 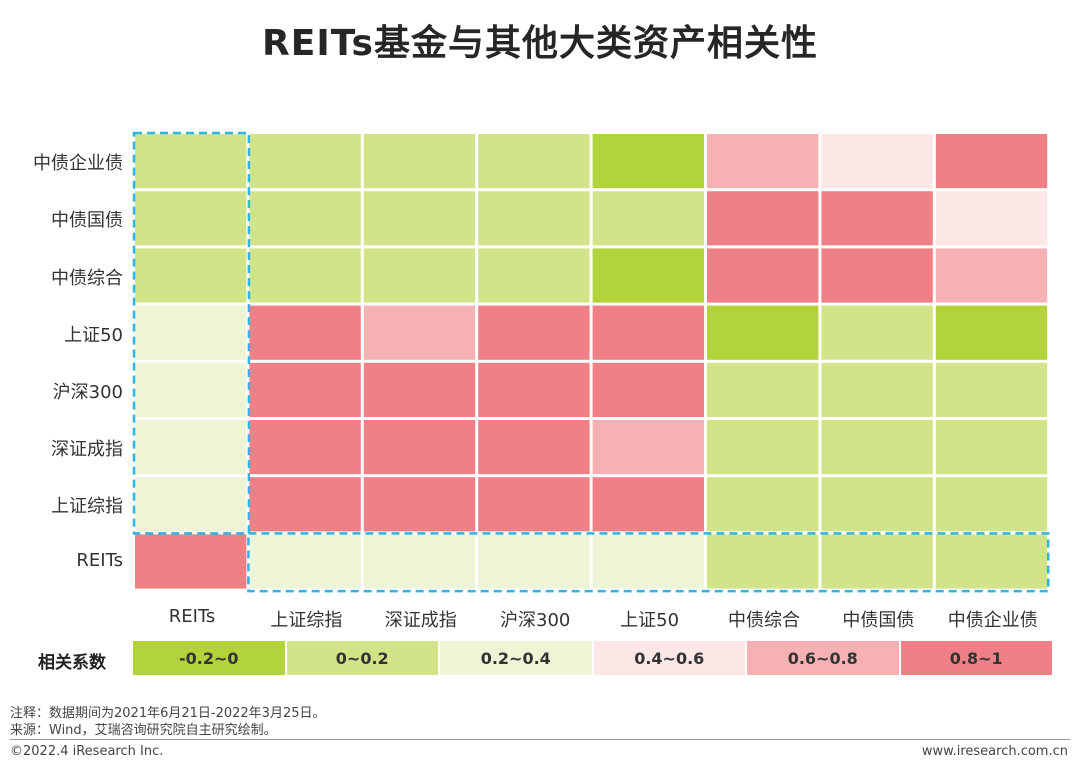 What do you see at coordinates (420, 620) in the screenshot?
I see `column-label: 深证成指` at bounding box center [420, 620].